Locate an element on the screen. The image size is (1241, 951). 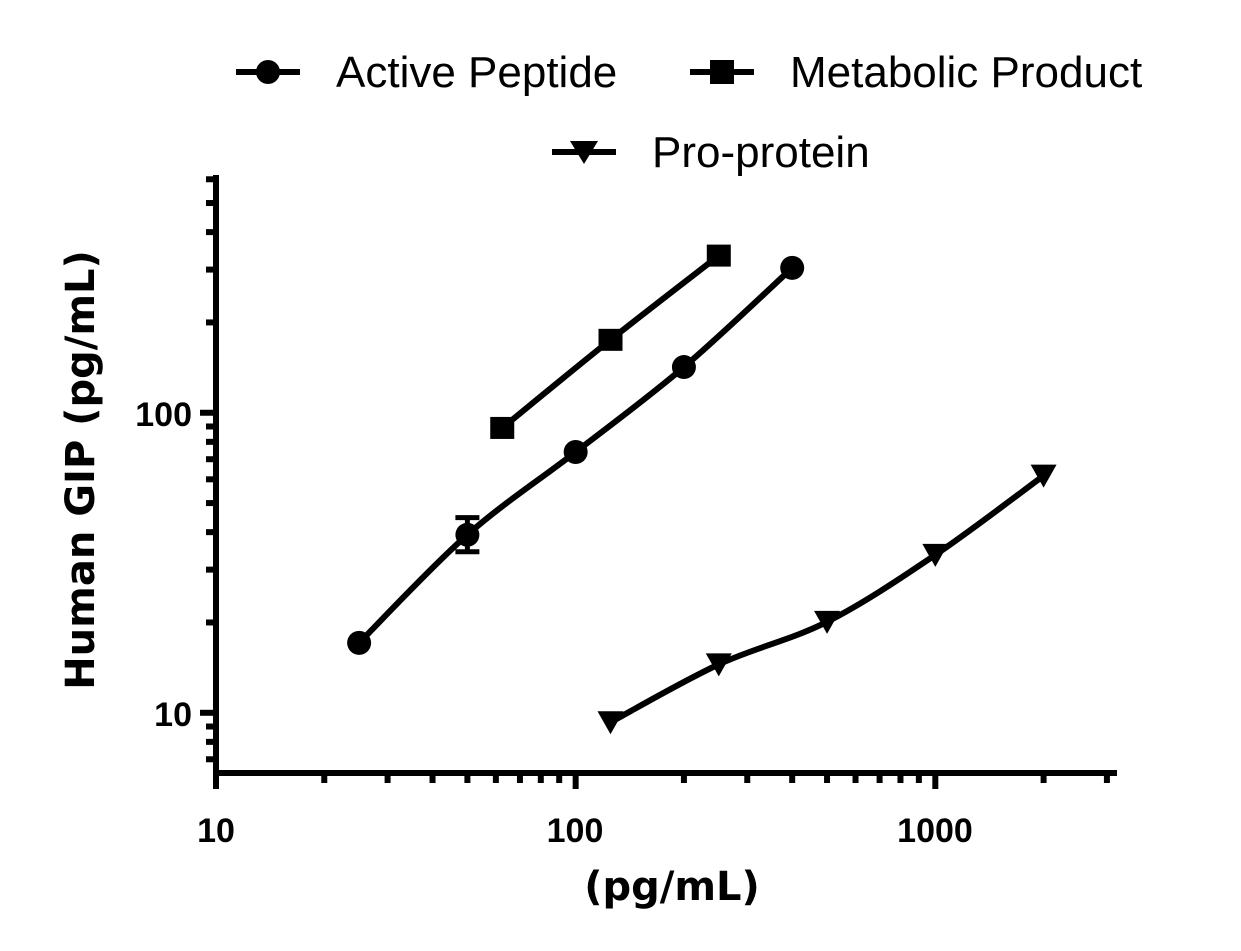
legend-item-metabolic-product: Metabolic Product is located at coordinates (916, 72).